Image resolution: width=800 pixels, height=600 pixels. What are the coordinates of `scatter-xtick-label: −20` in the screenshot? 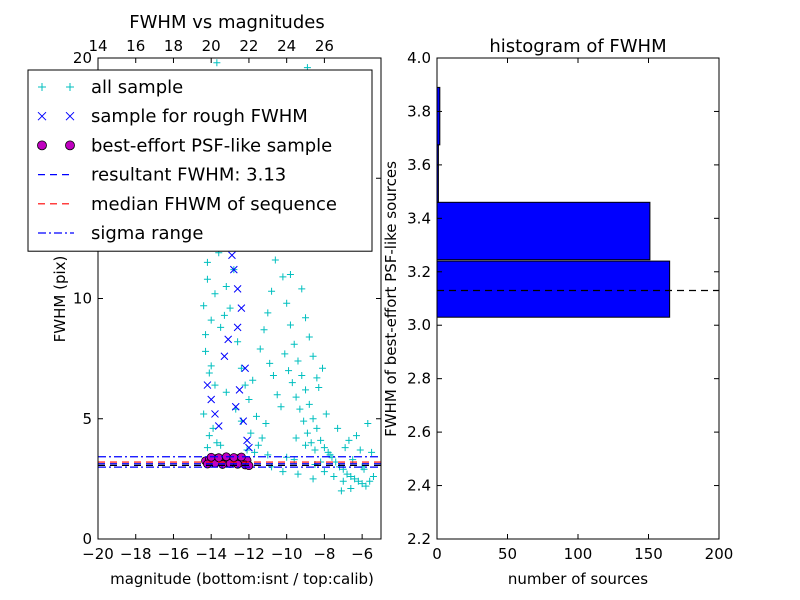 It's located at (98, 554).